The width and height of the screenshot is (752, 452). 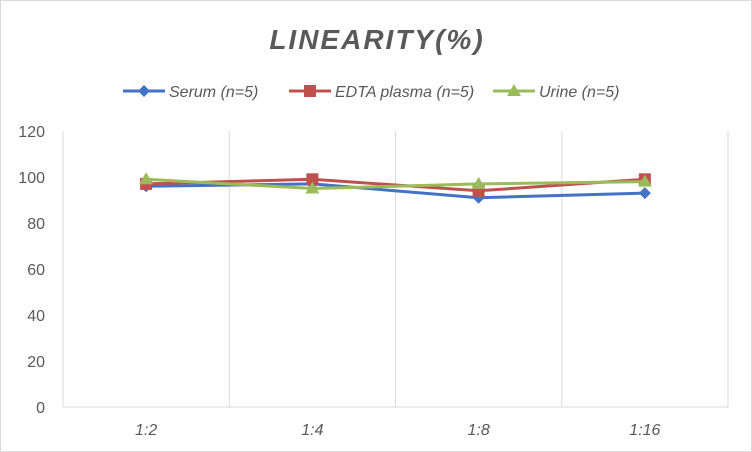 What do you see at coordinates (40, 408) in the screenshot?
I see `y-tick-label: 0` at bounding box center [40, 408].